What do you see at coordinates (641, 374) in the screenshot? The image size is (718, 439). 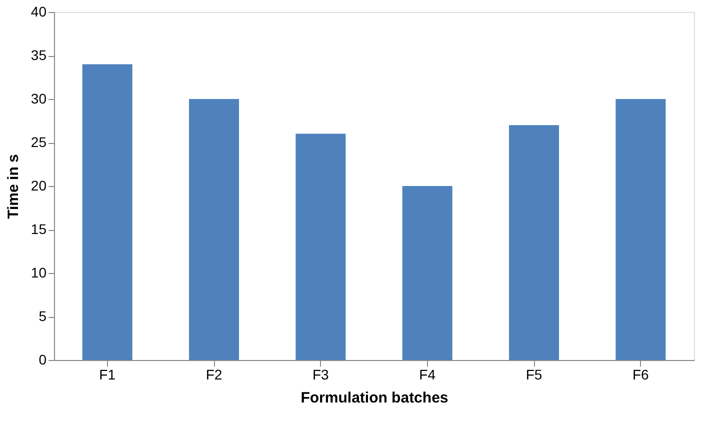 I see `x-tick-label: F6` at bounding box center [641, 374].